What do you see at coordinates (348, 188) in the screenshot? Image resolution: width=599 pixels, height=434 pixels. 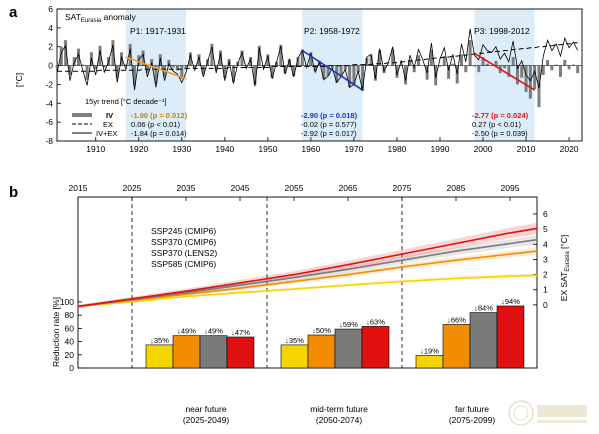 I see `top-x-tick-label: 2065` at bounding box center [348, 188].